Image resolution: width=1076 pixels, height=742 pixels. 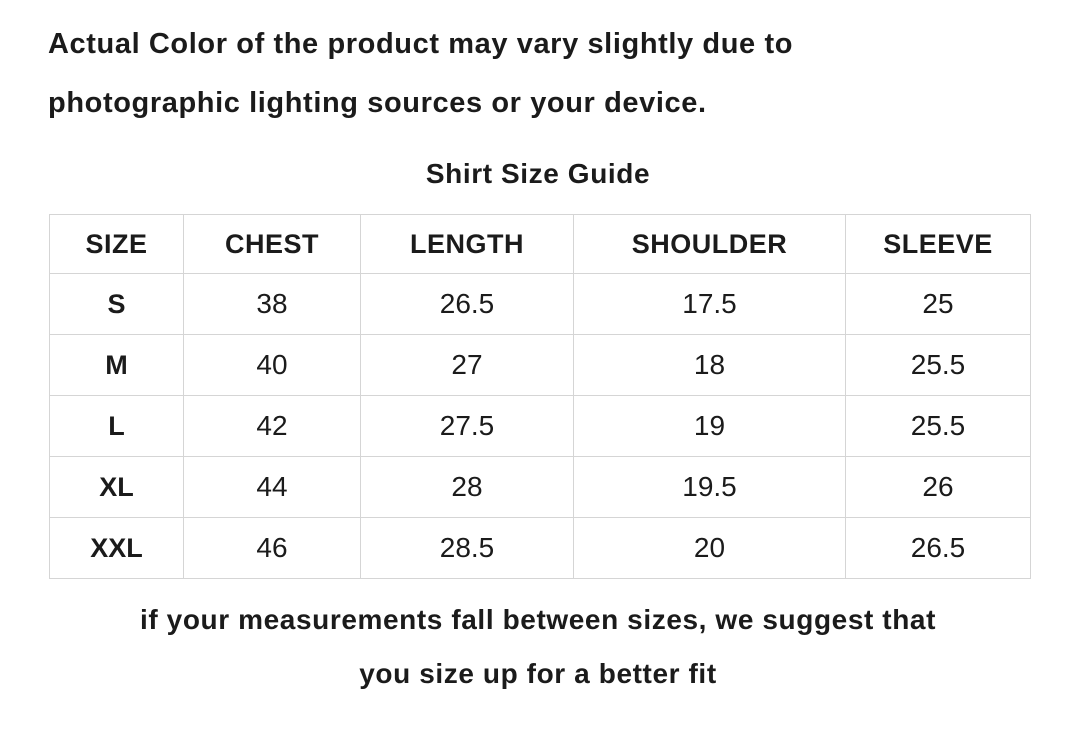 I want to click on page-title: Shirt Size Guide, so click(x=538, y=173).